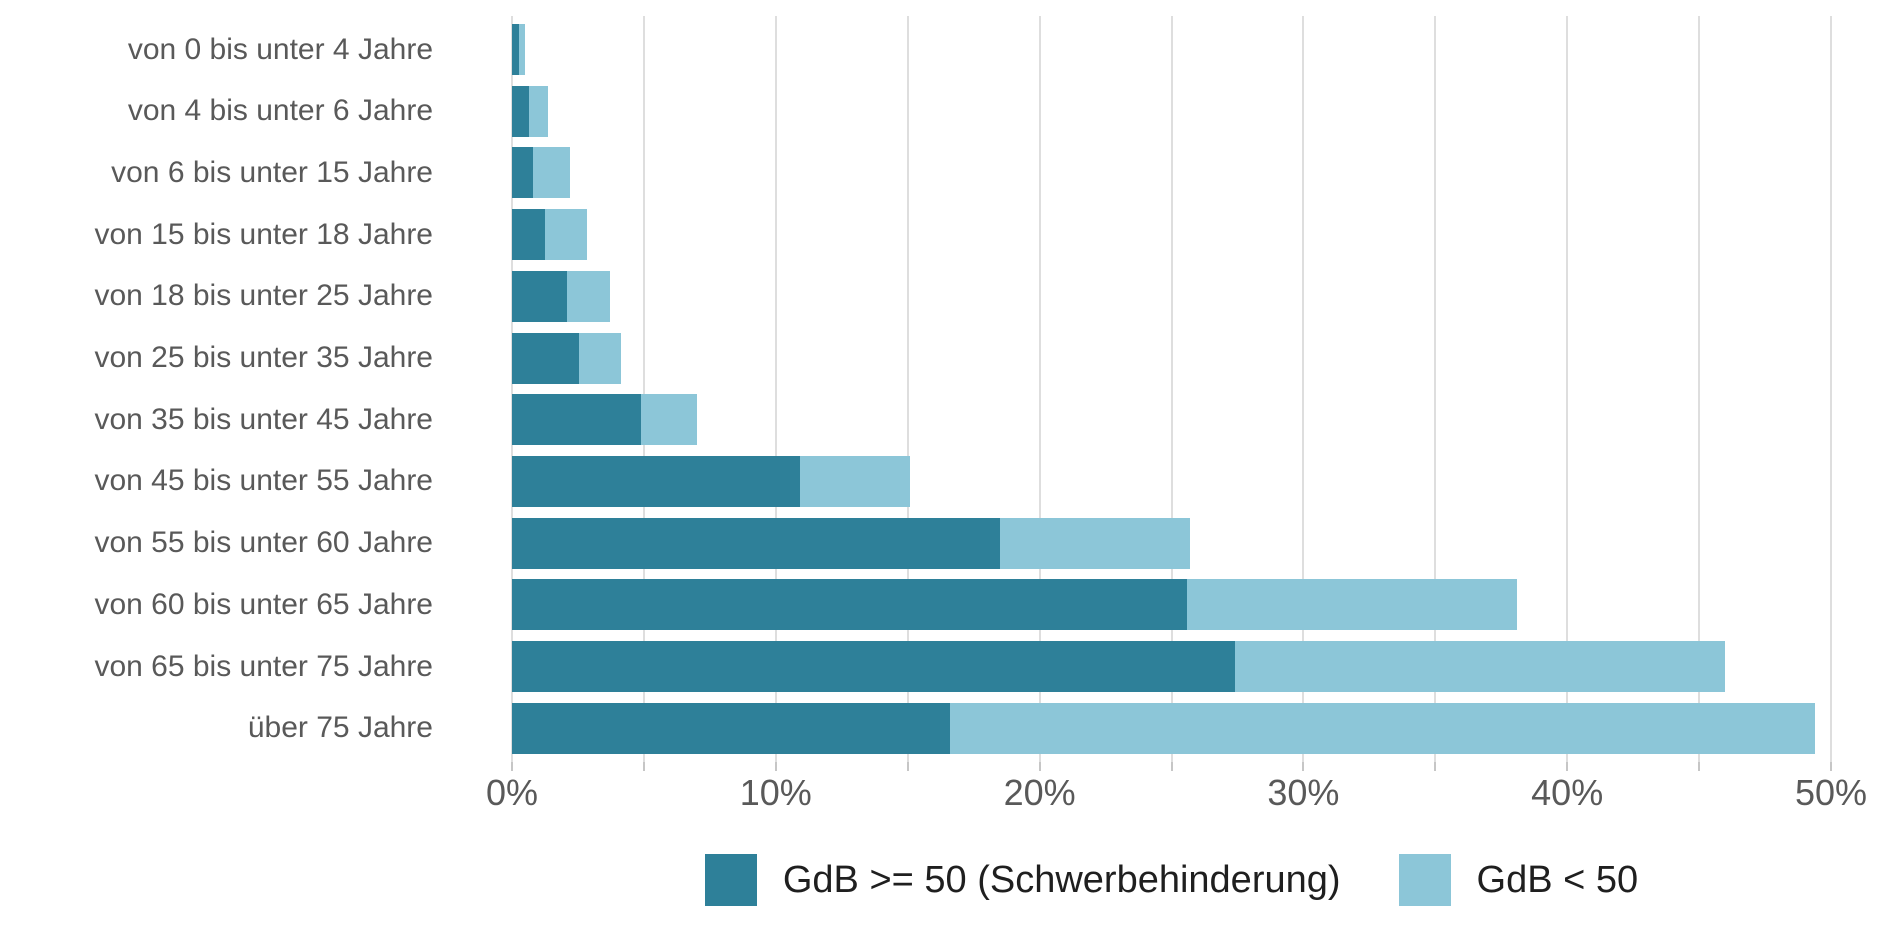 The image size is (1900, 950). Describe the element at coordinates (280, 49) in the screenshot. I see `category-label: von 0 bis unter 4 Jahre` at that location.